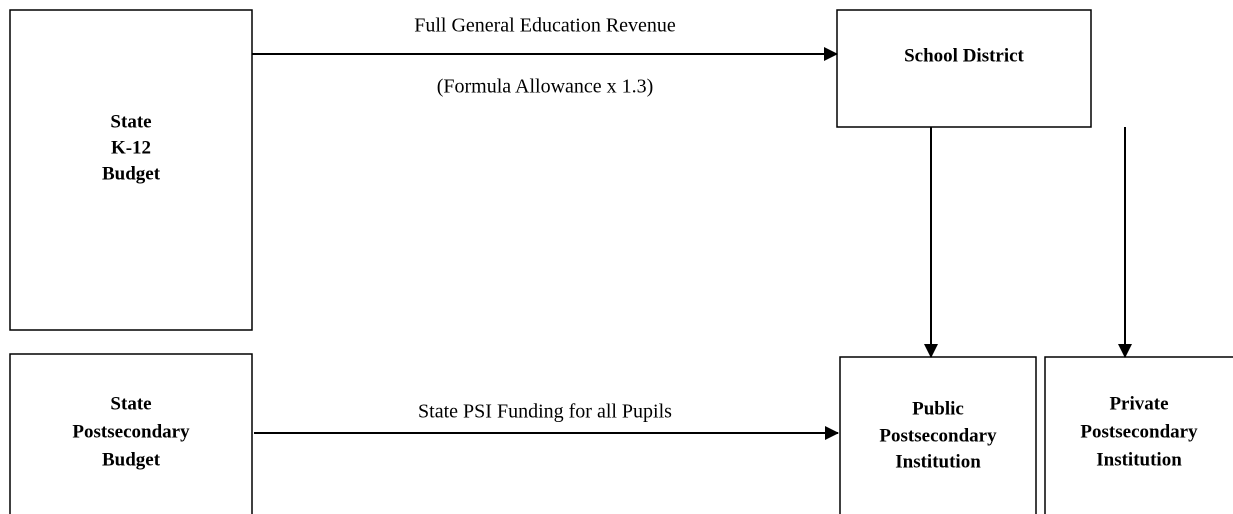 The image size is (1233, 514). I want to click on edge-label: (Formula Allowance x 1.3), so click(545, 87).